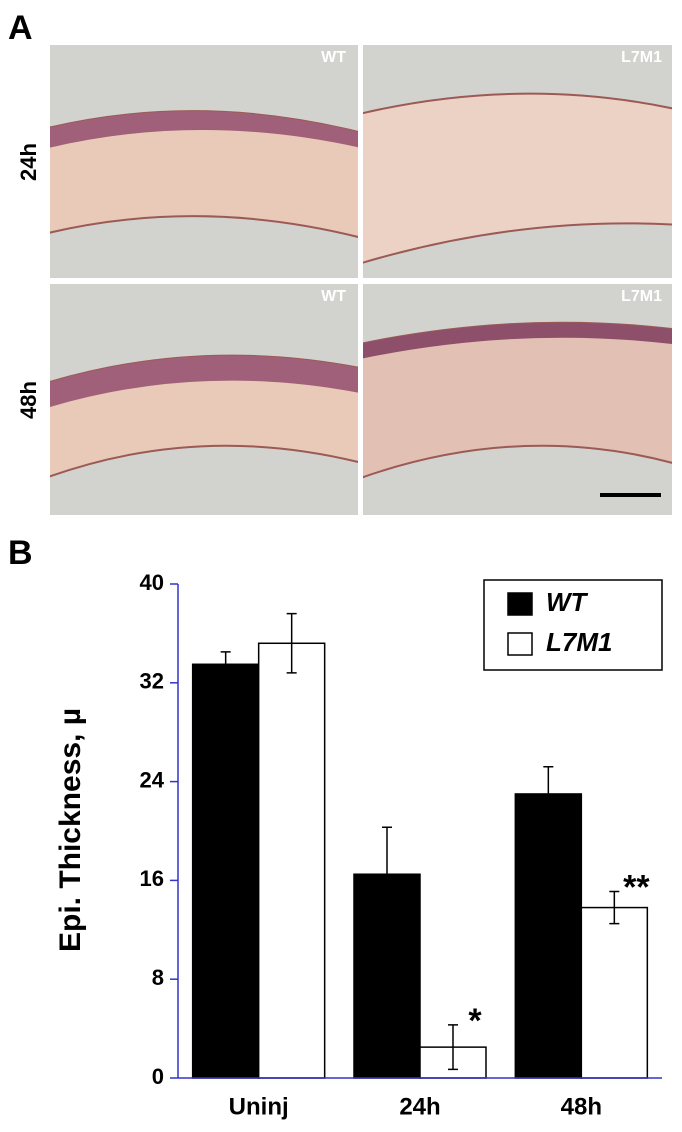 The height and width of the screenshot is (1132, 682). What do you see at coordinates (152, 681) in the screenshot?
I see `y-tick-label: 32` at bounding box center [152, 681].